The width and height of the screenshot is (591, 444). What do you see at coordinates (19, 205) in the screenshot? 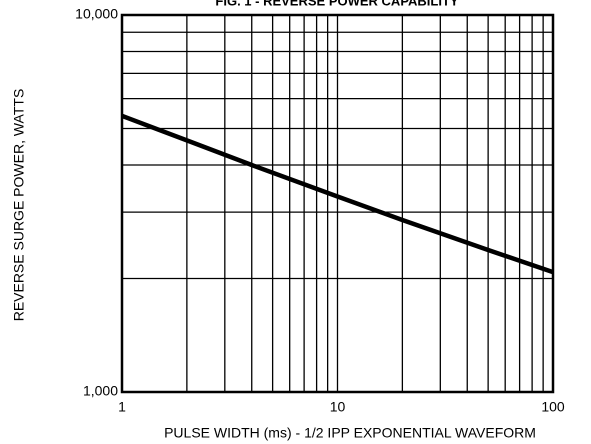
I see `y-axis-label: REVERSE SURGE POWER, WATTS` at bounding box center [19, 205].